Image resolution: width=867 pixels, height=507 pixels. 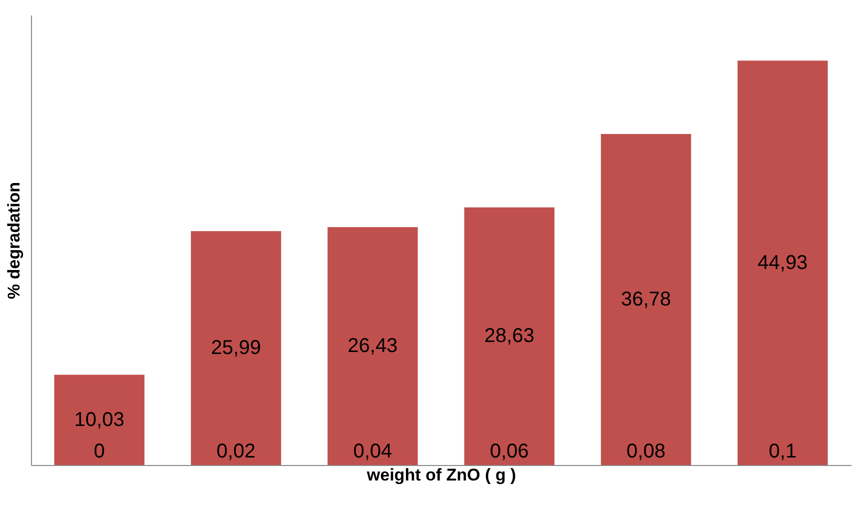 I want to click on data-label: 36,78, so click(x=646, y=299).